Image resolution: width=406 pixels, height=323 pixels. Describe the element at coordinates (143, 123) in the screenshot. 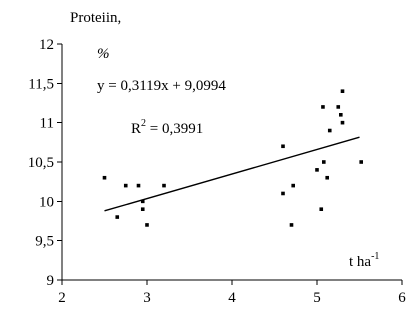

I see `r-squared-superscript: 2` at that location.